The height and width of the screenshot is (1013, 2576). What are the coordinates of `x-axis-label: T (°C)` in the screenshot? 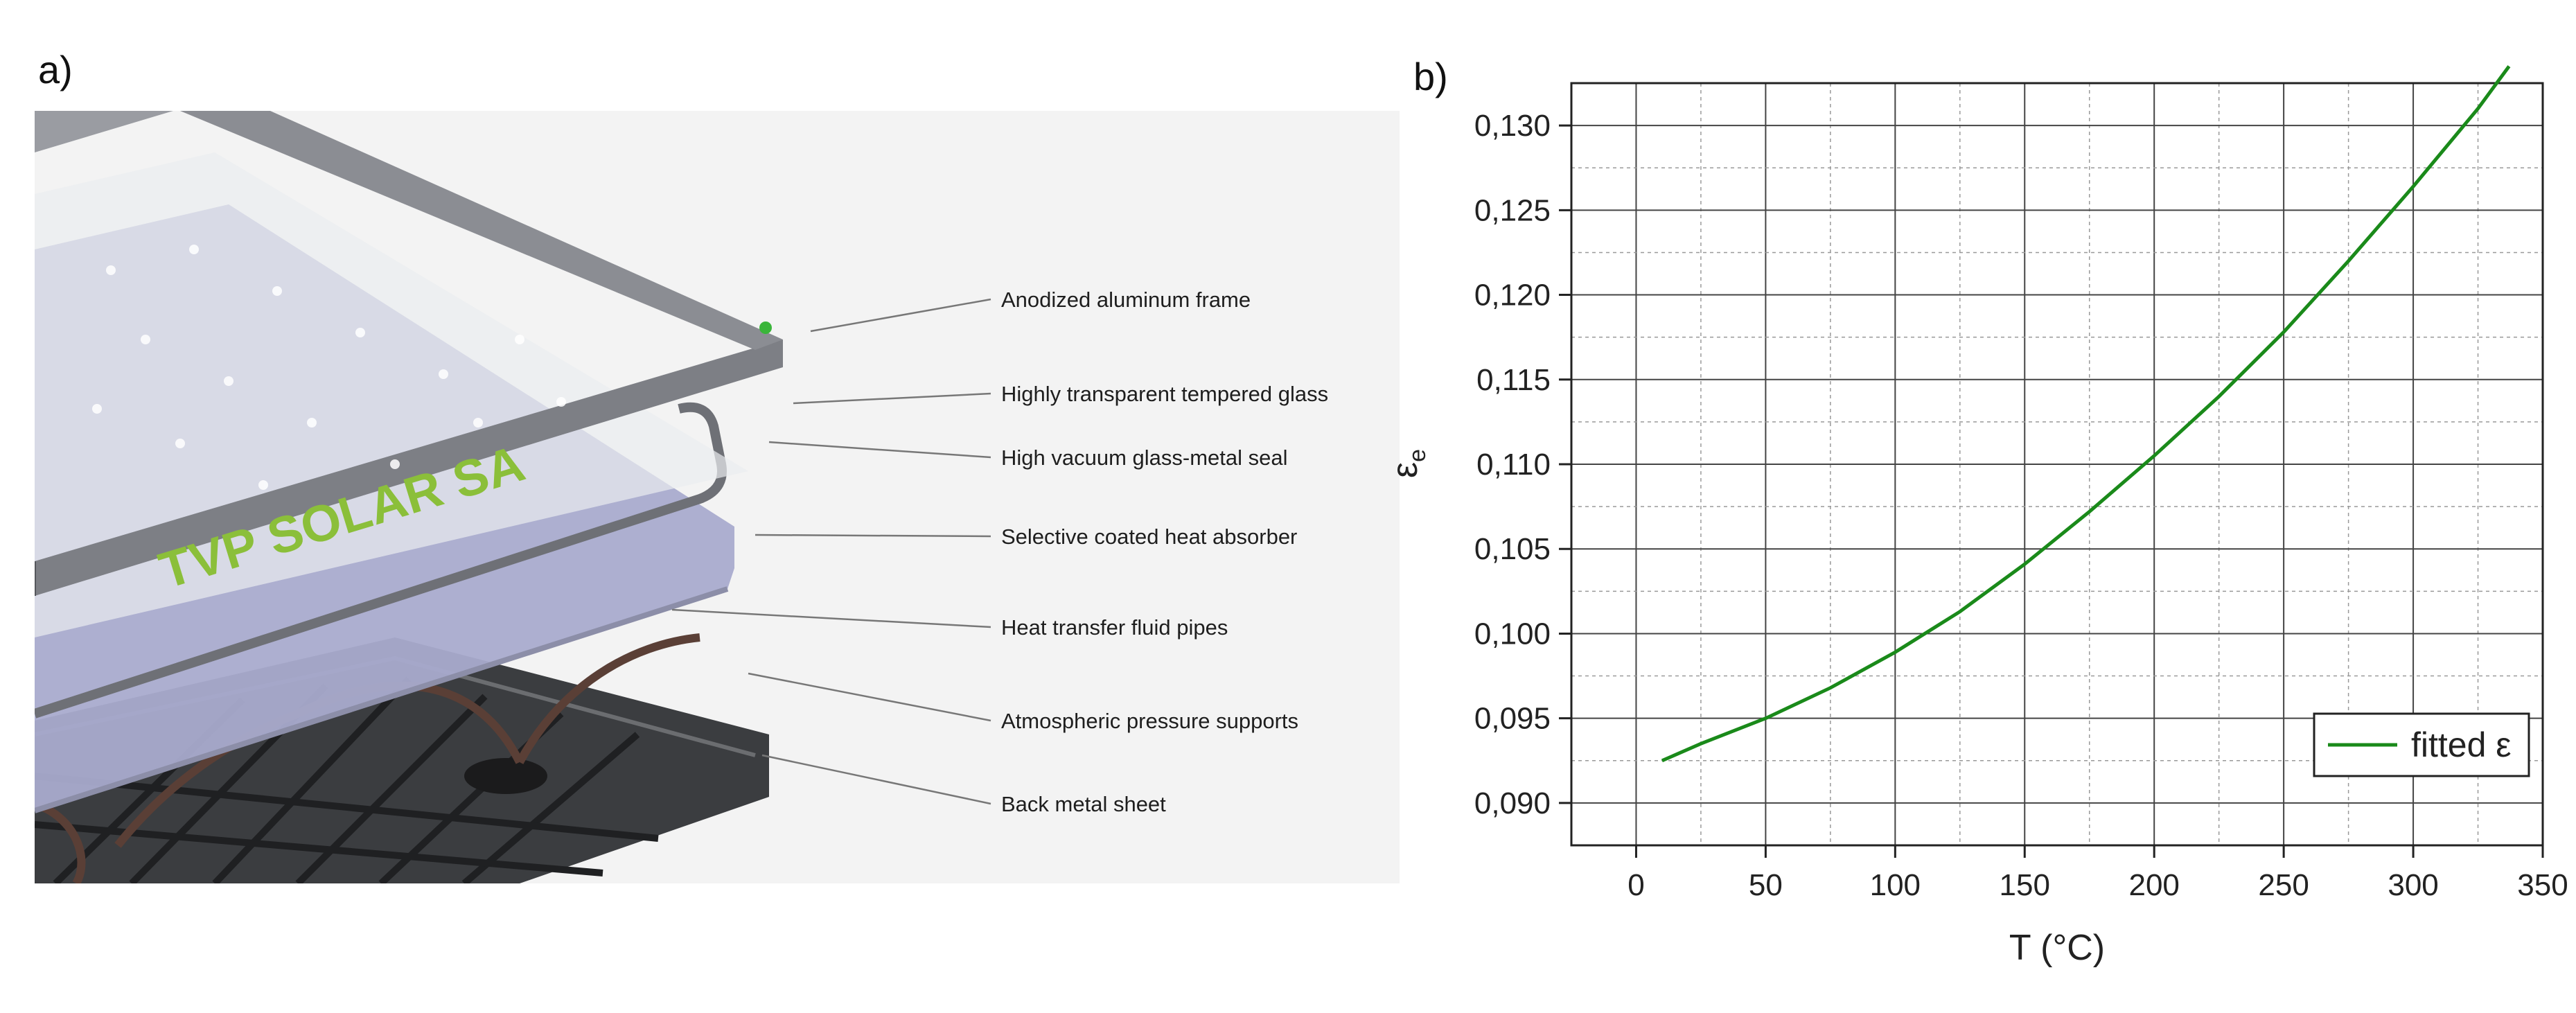 It's located at (2057, 948).